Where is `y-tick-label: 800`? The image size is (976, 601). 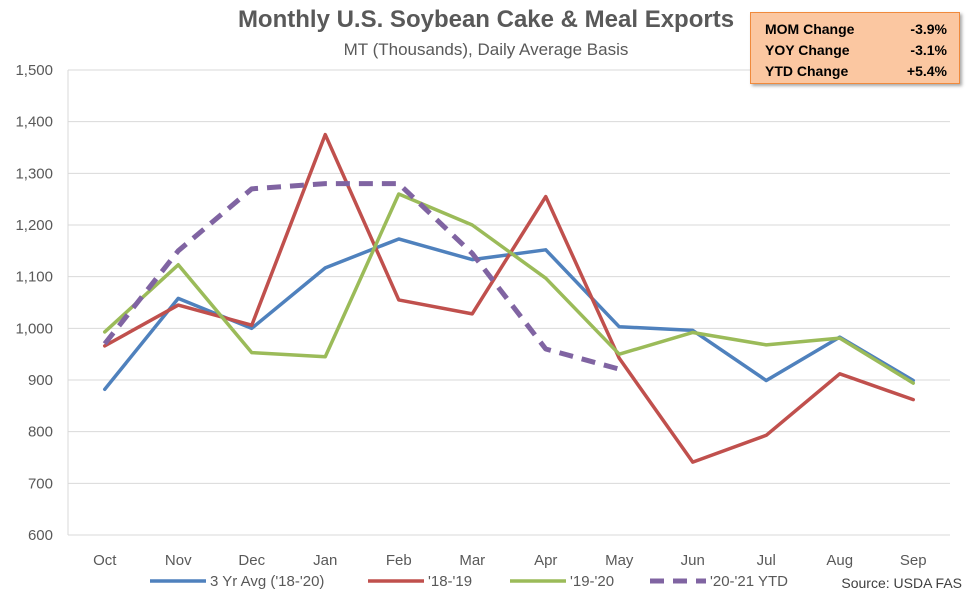 y-tick-label: 800 is located at coordinates (40, 432).